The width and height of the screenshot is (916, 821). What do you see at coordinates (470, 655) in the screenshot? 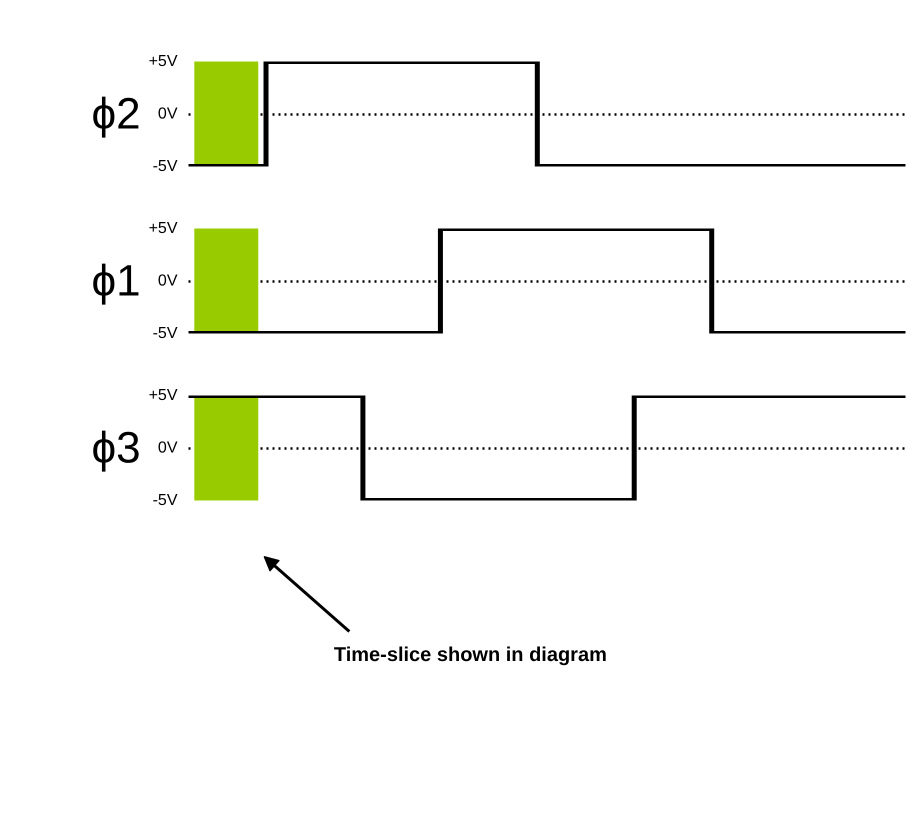
I see `text: Time-slice shown in diagram` at bounding box center [470, 655].